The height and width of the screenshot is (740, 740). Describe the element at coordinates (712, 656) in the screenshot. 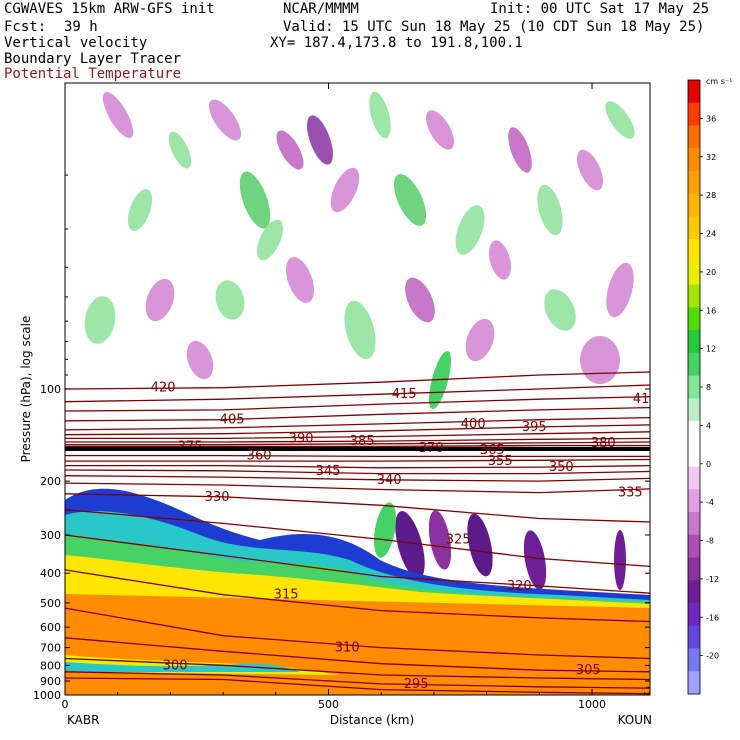

I see `colorbar-label: -20` at that location.